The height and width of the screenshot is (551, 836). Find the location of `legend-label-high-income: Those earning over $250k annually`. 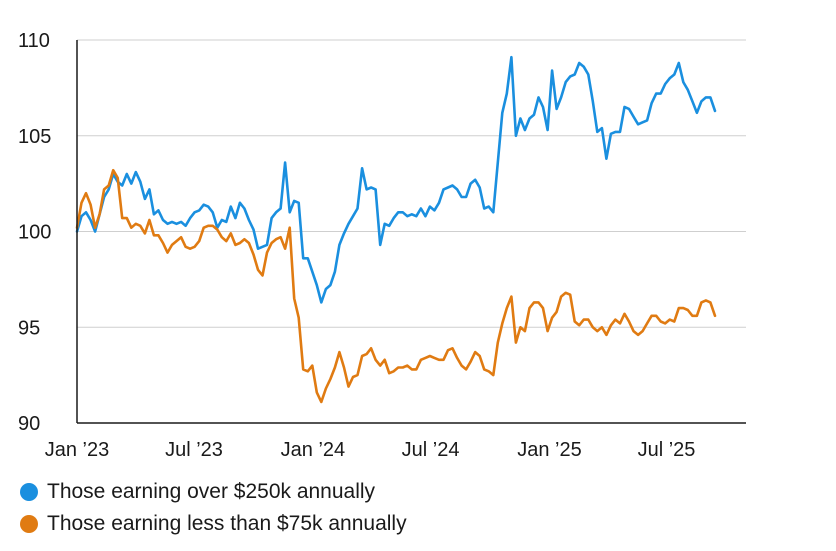

legend-label-high-income: Those earning over $250k annually is located at coordinates (211, 491).